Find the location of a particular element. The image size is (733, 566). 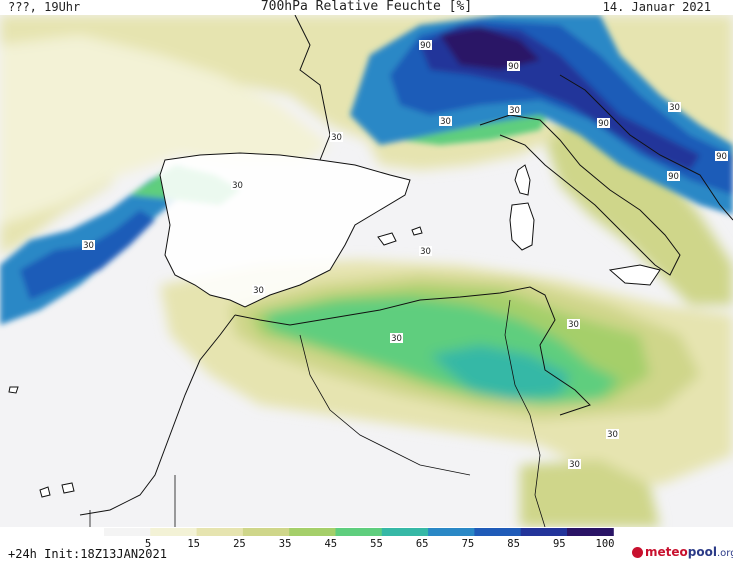

legend-tick-label: 35 is located at coordinates (285, 543).